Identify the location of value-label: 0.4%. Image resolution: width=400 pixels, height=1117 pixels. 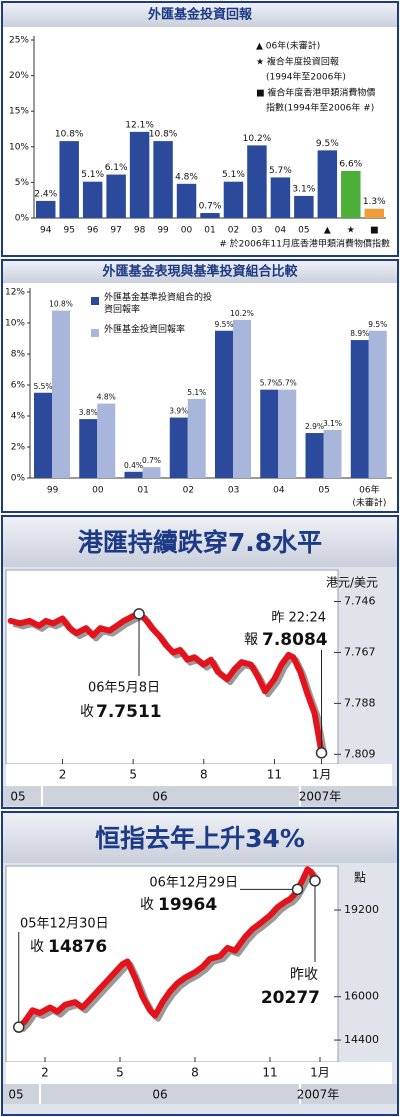
(133, 465).